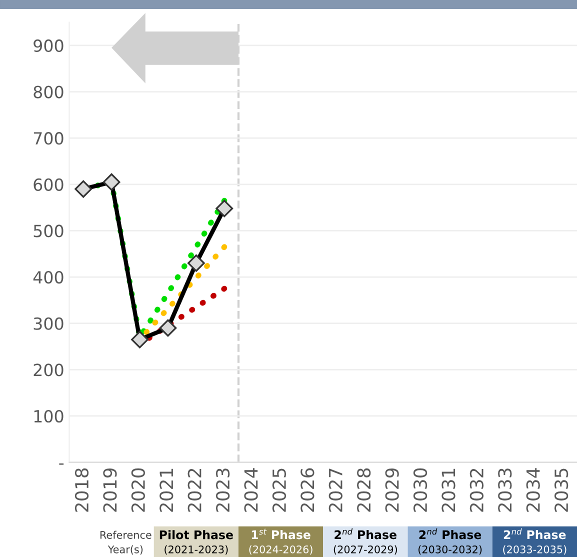 The height and width of the screenshot is (557, 577). I want to click on x-tick-label: 2018, so click(81, 490).